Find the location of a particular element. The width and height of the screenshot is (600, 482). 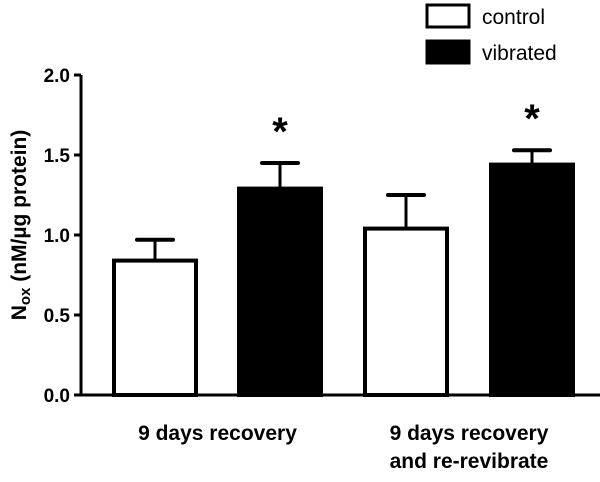

y-tick-label: 1.5 is located at coordinates (57, 156).